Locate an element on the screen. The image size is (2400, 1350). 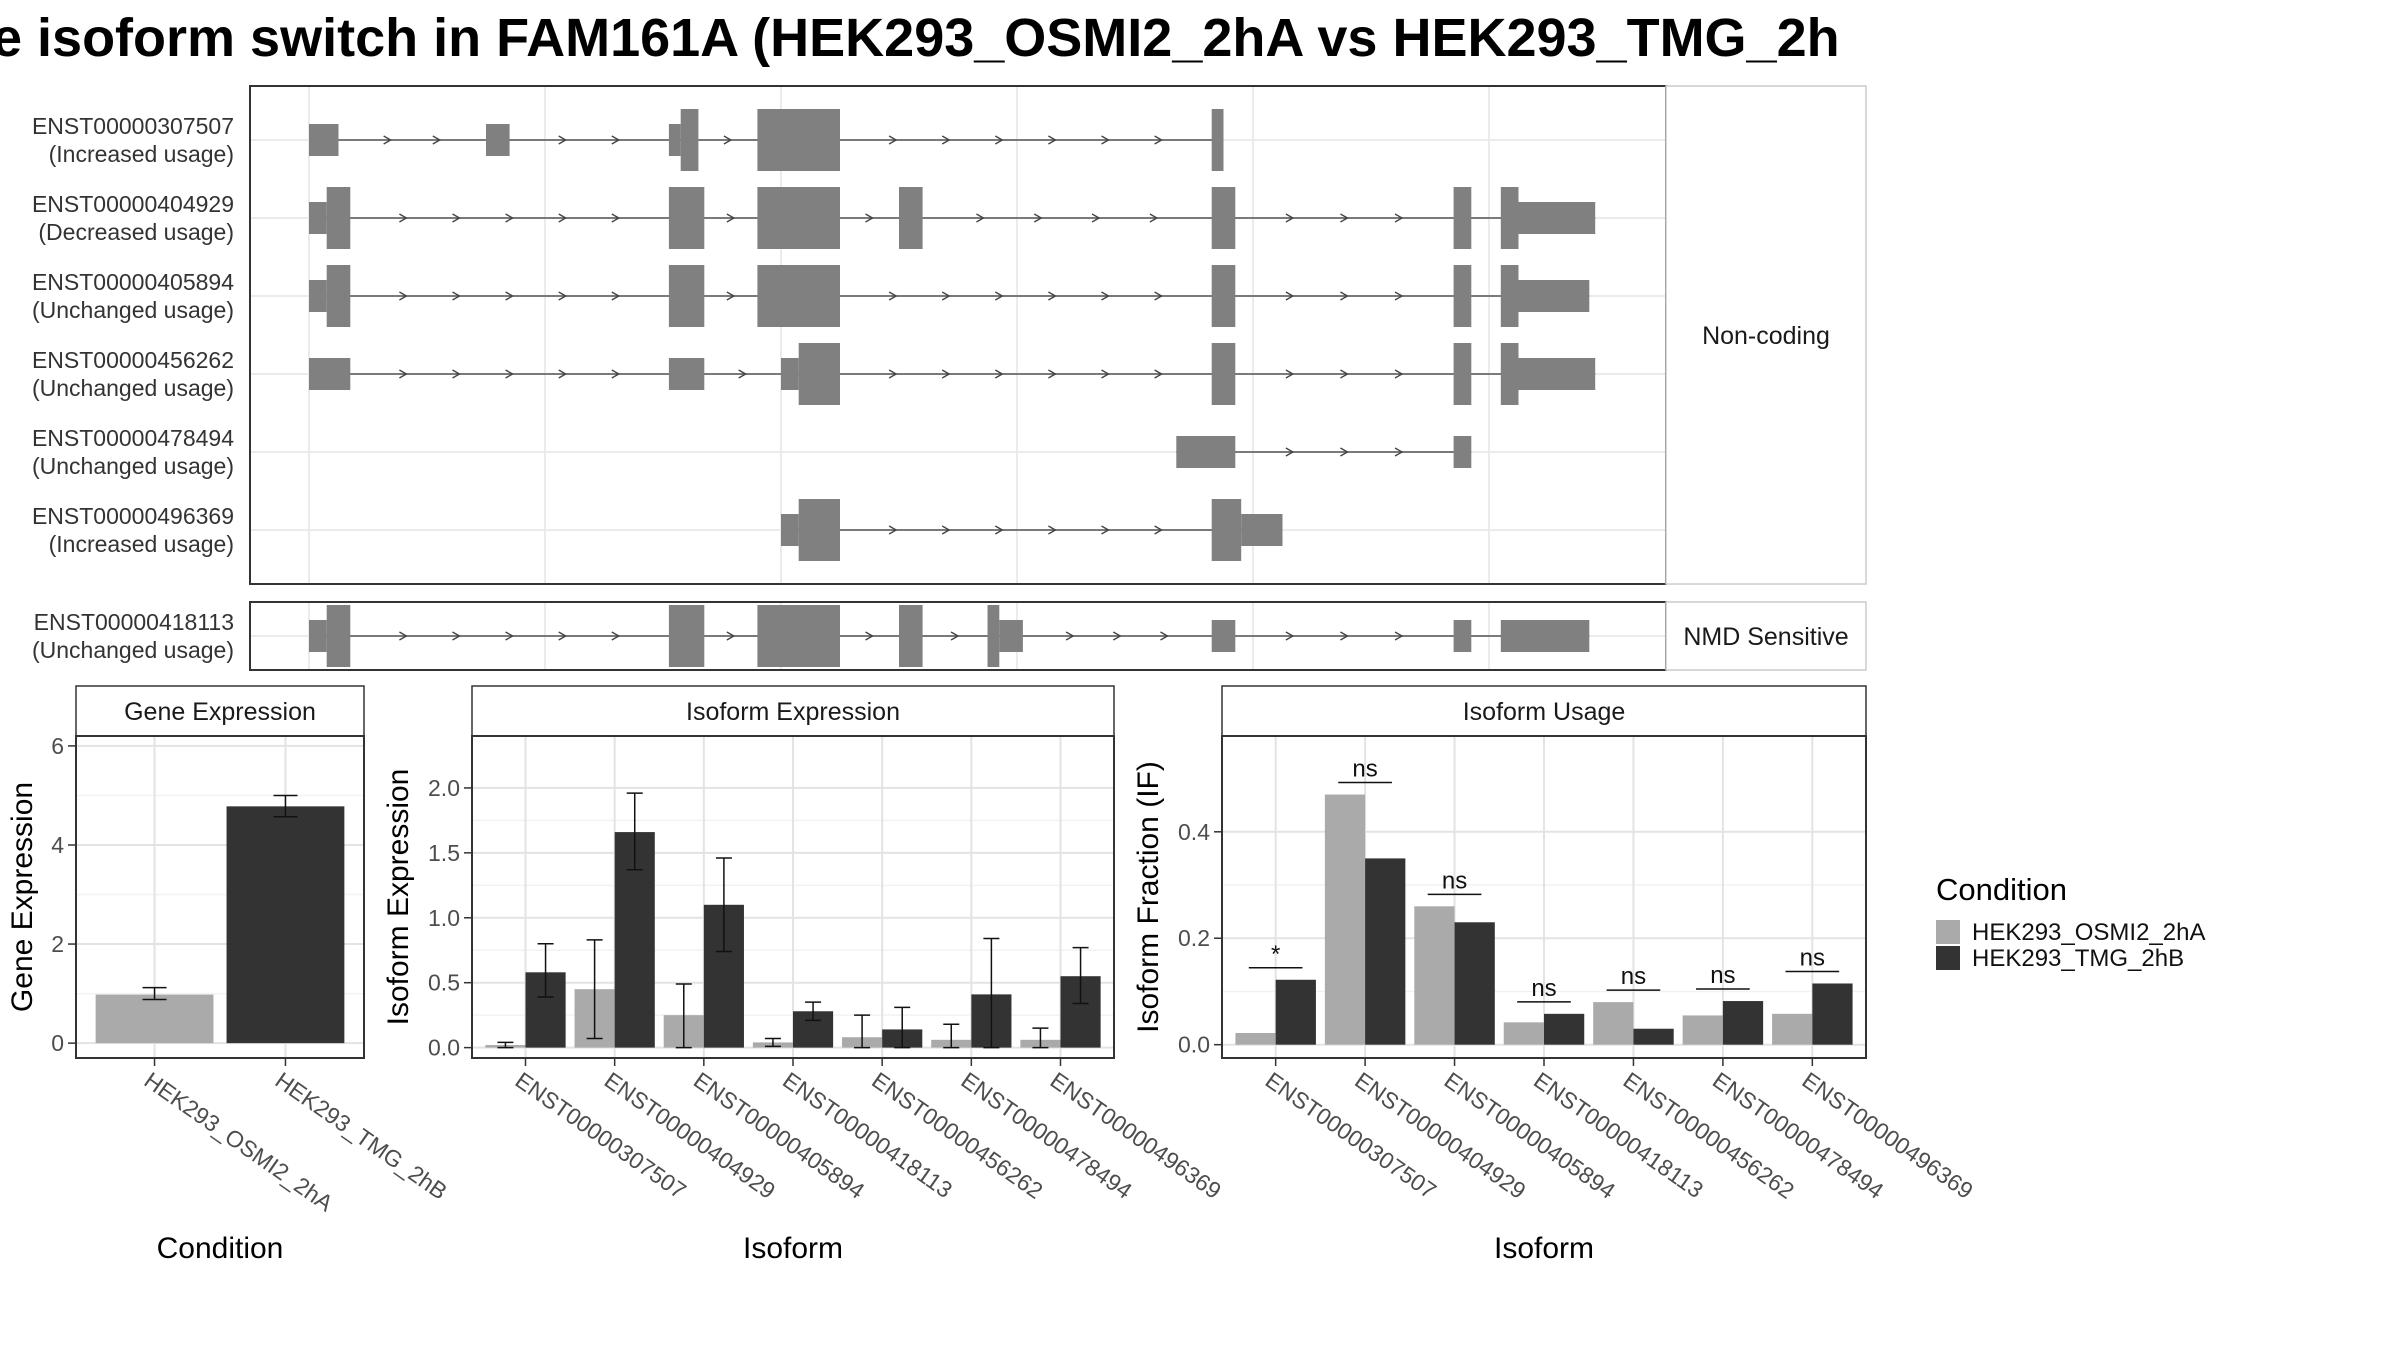
isoform-id-label: ENST00000404929 is located at coordinates (133, 204).